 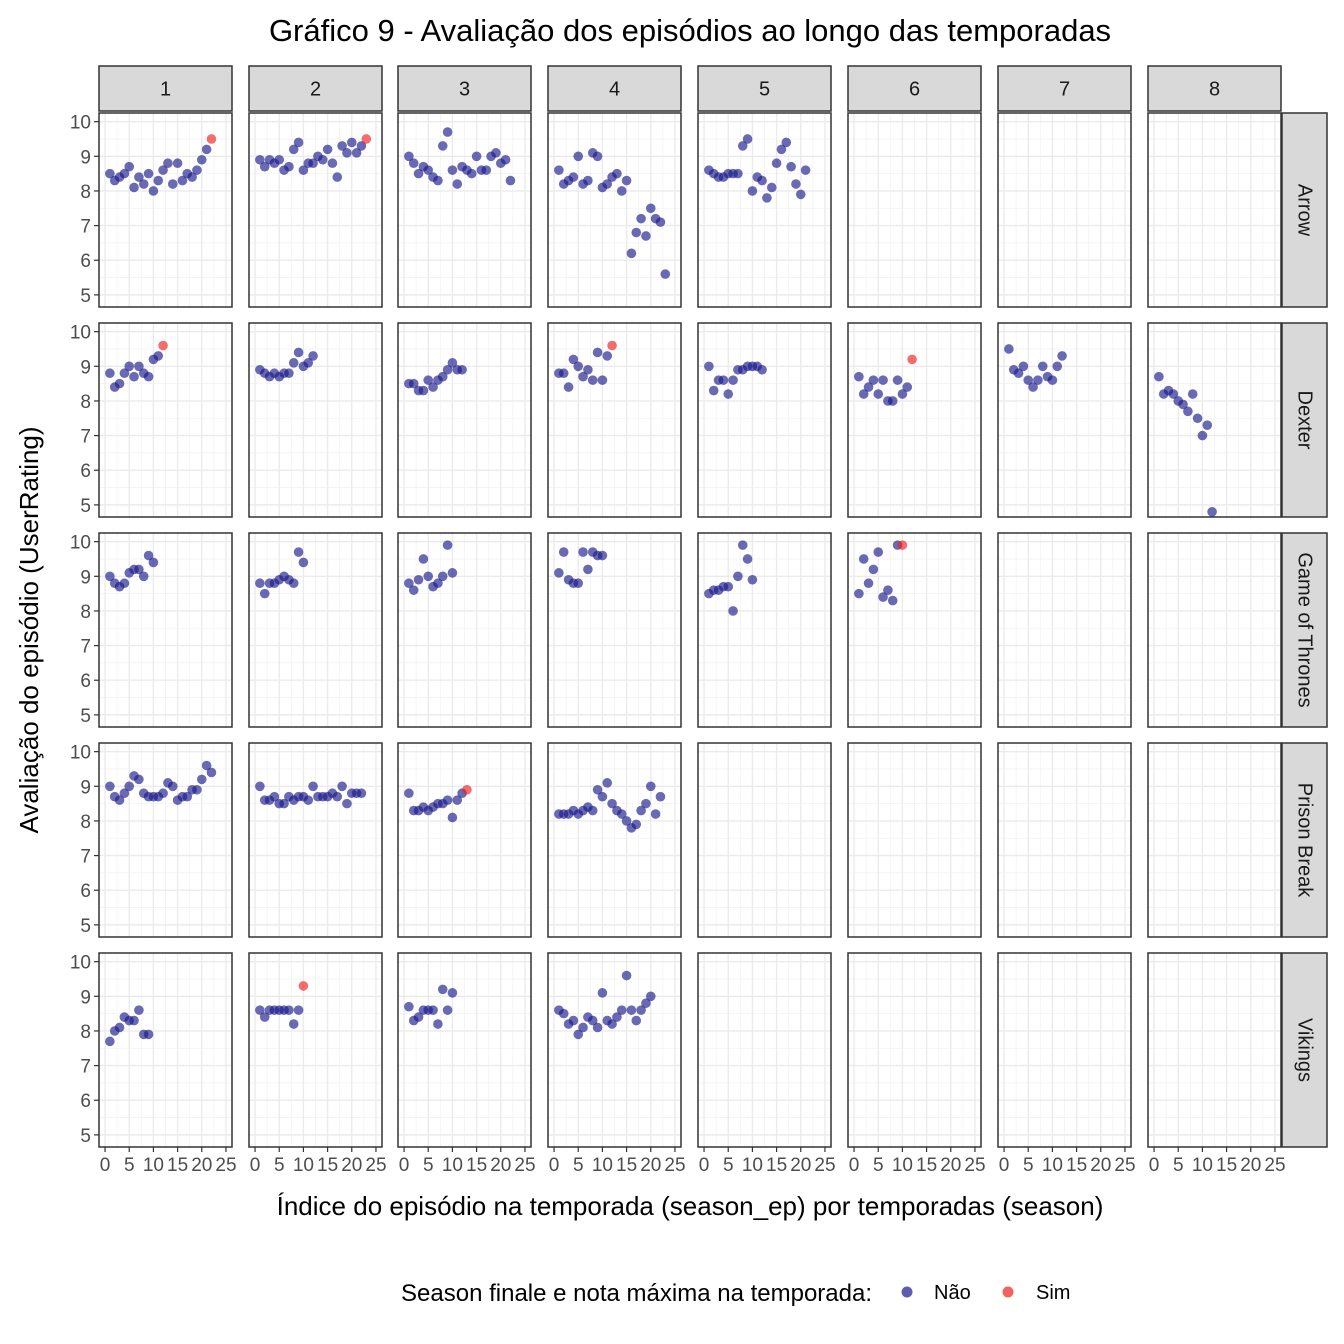 What do you see at coordinates (907, 1292) in the screenshot?
I see `legend-key-nao` at bounding box center [907, 1292].